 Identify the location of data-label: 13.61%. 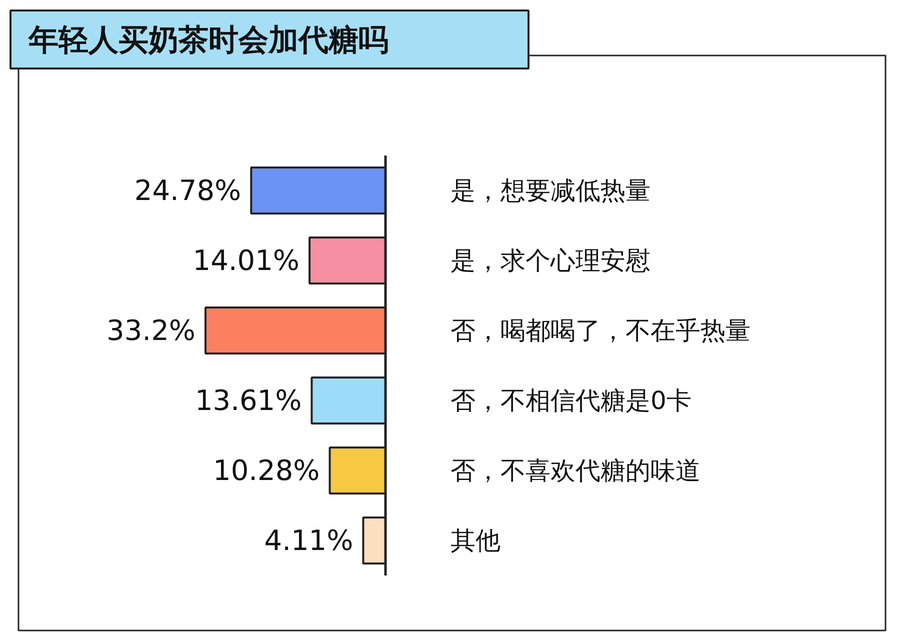
(248, 400).